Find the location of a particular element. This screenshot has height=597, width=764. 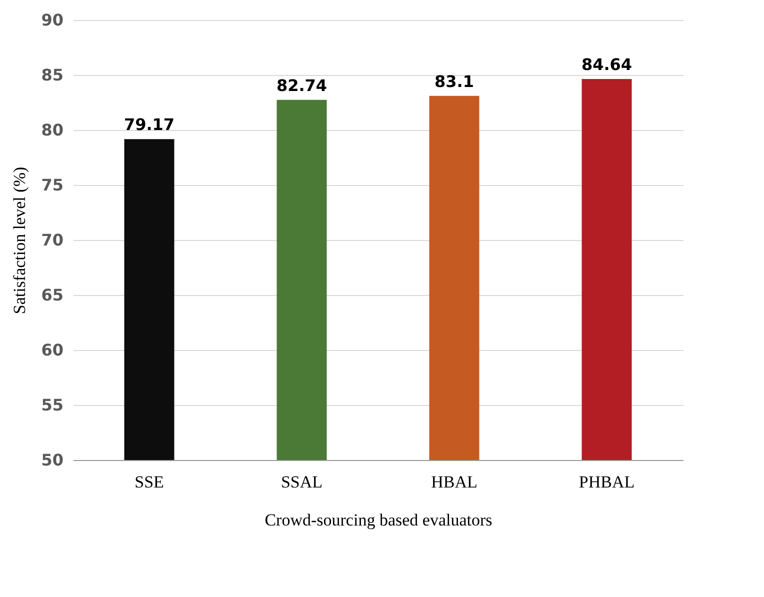

x-tick-label: SSE is located at coordinates (149, 482).